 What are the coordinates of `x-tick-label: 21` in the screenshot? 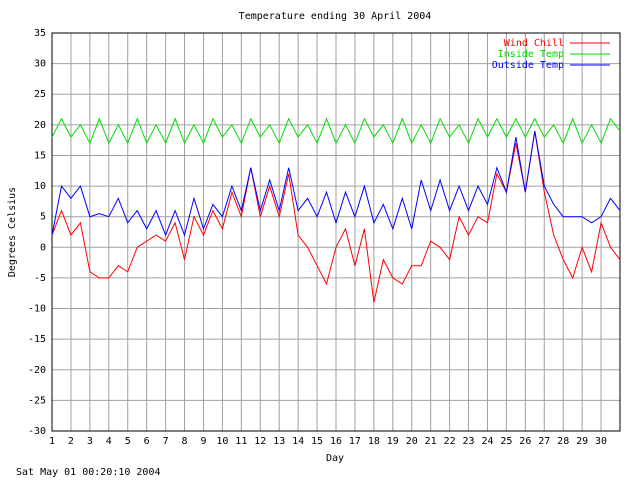 It's located at (431, 441).